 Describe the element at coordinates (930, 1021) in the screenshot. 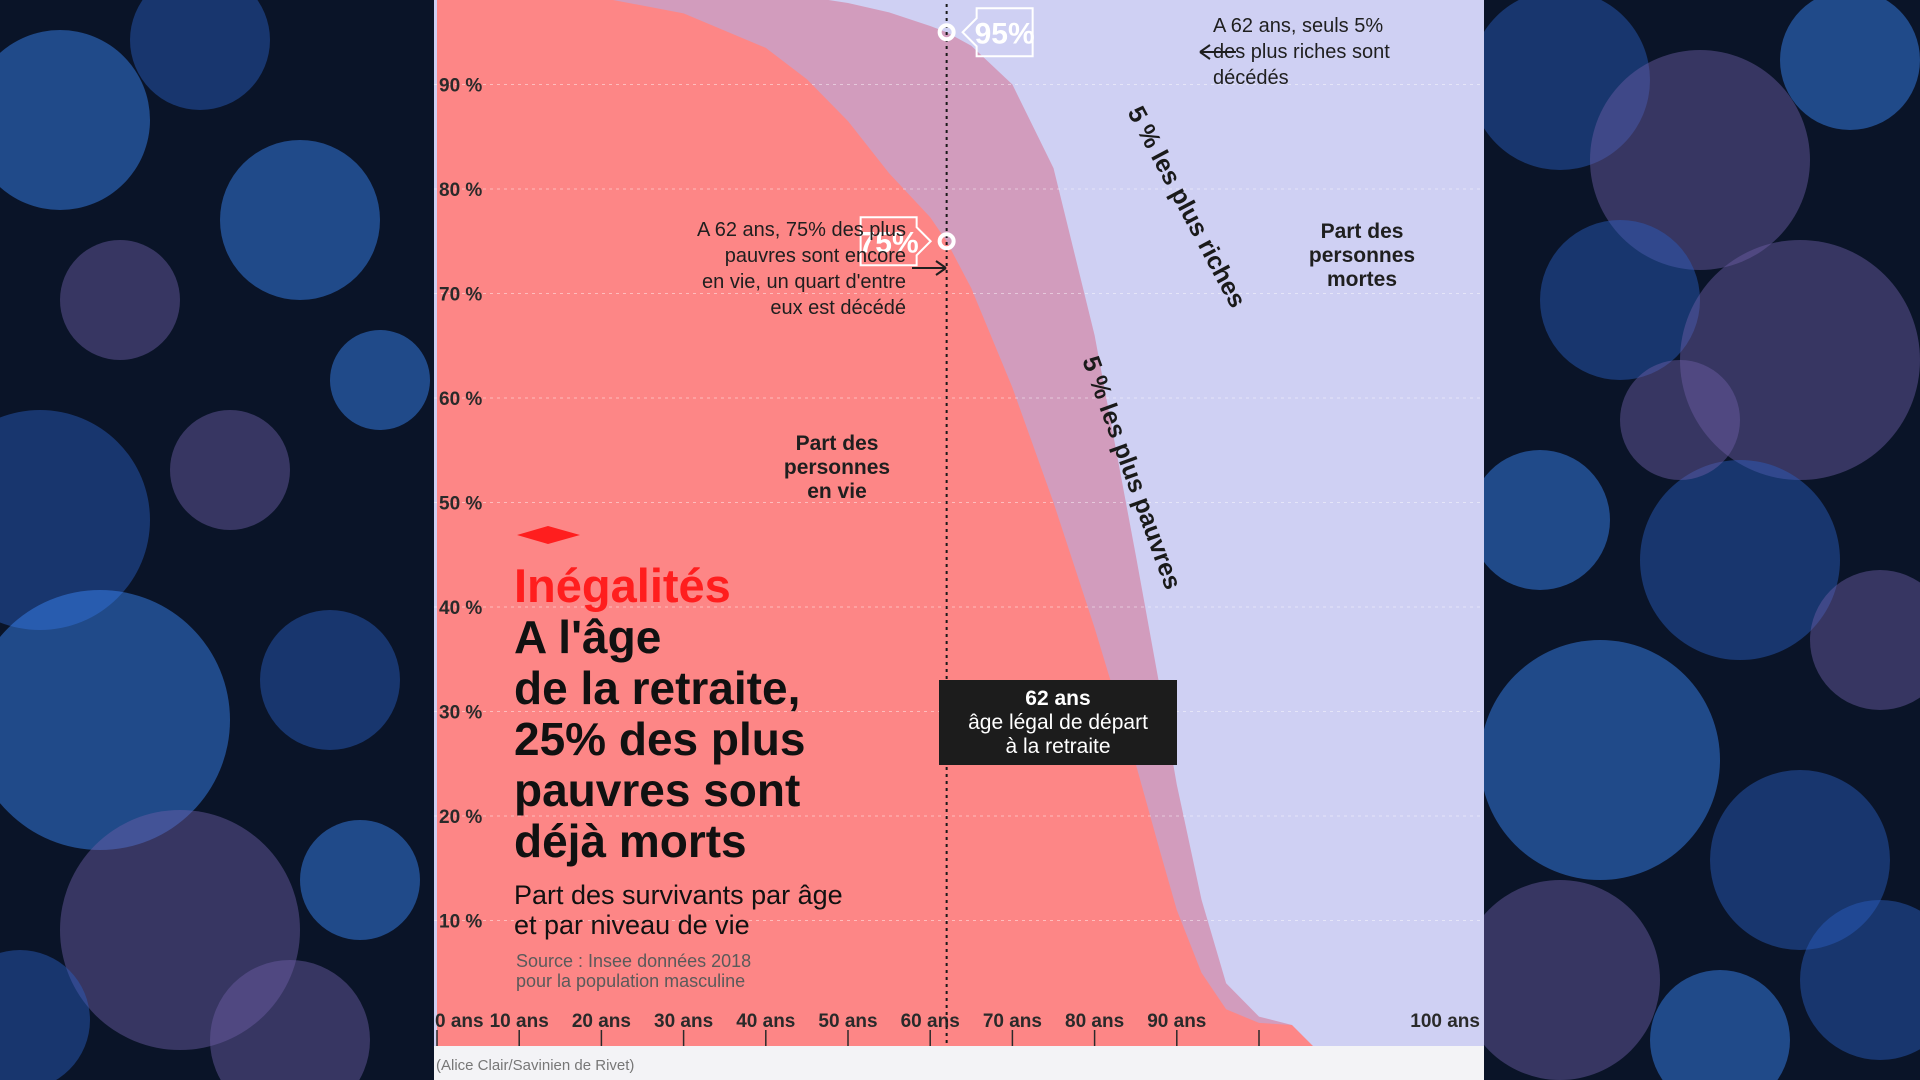

I see `x-tick-label: 60 ans` at that location.